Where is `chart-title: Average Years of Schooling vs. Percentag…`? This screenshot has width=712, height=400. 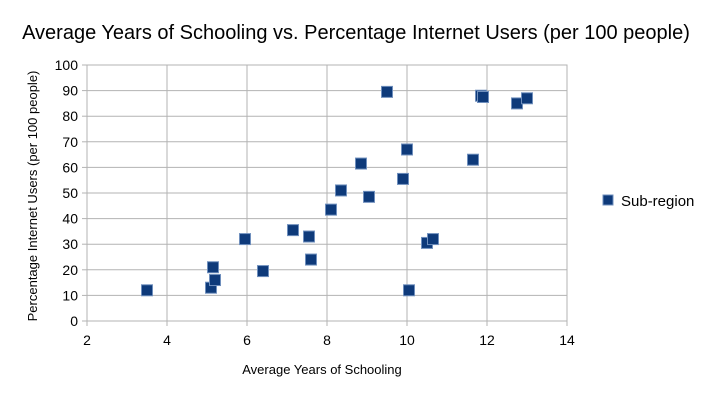
chart-title: Average Years of Schooling vs. Percentag… is located at coordinates (356, 33).